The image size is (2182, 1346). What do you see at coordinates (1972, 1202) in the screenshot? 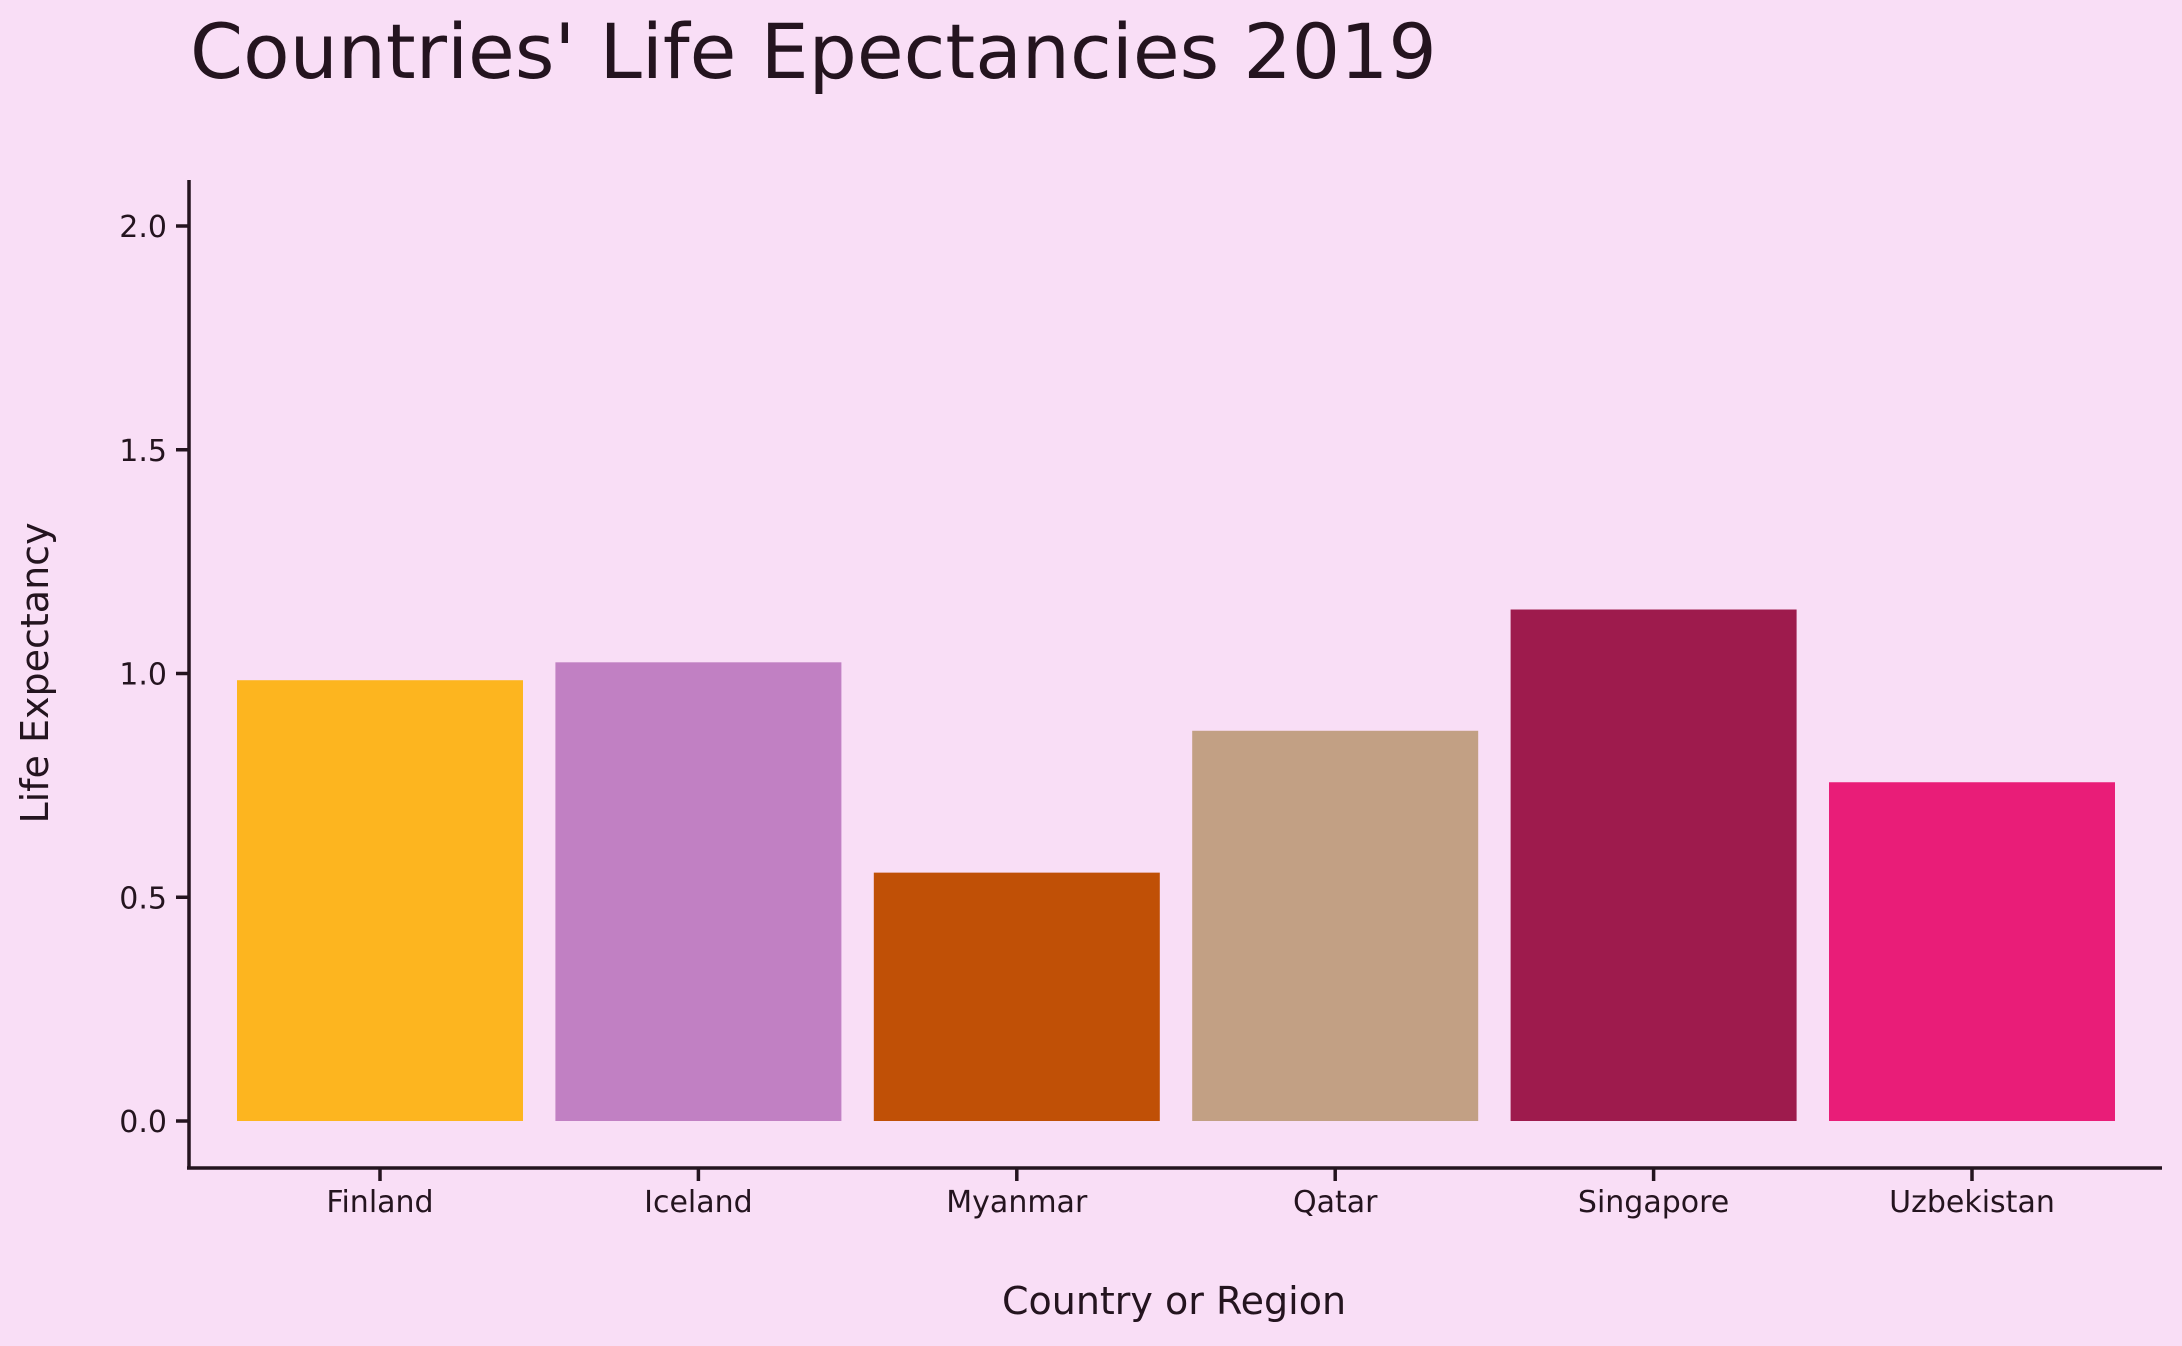
I see `x-tick-label: Uzbekistan` at bounding box center [1972, 1202].